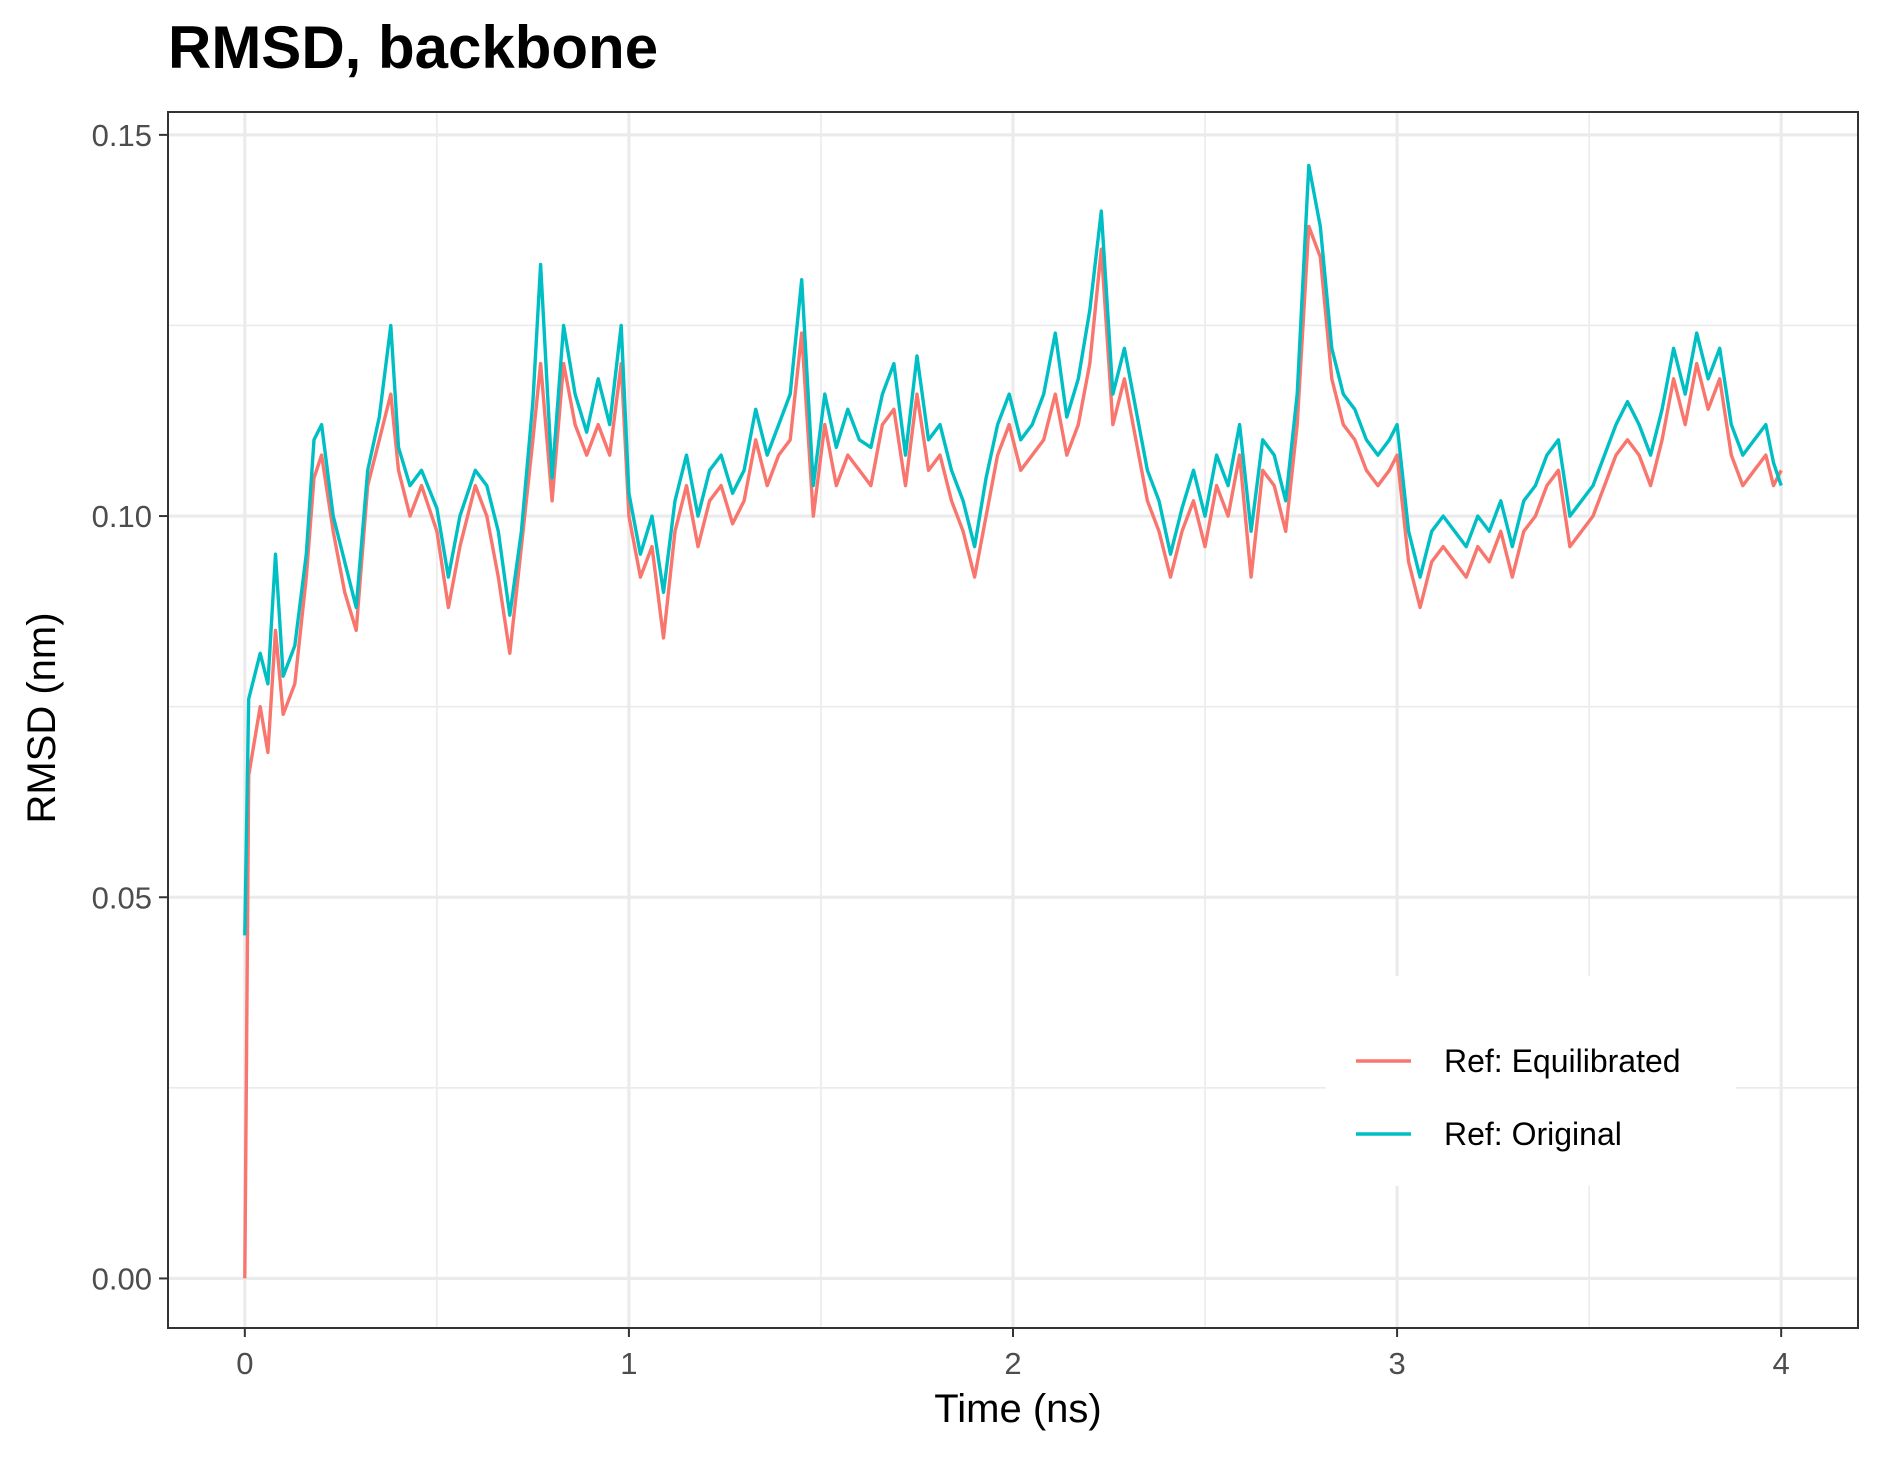 The image size is (1890, 1457). Describe the element at coordinates (122, 1278) in the screenshot. I see `y-tick-label: 0.00` at that location.